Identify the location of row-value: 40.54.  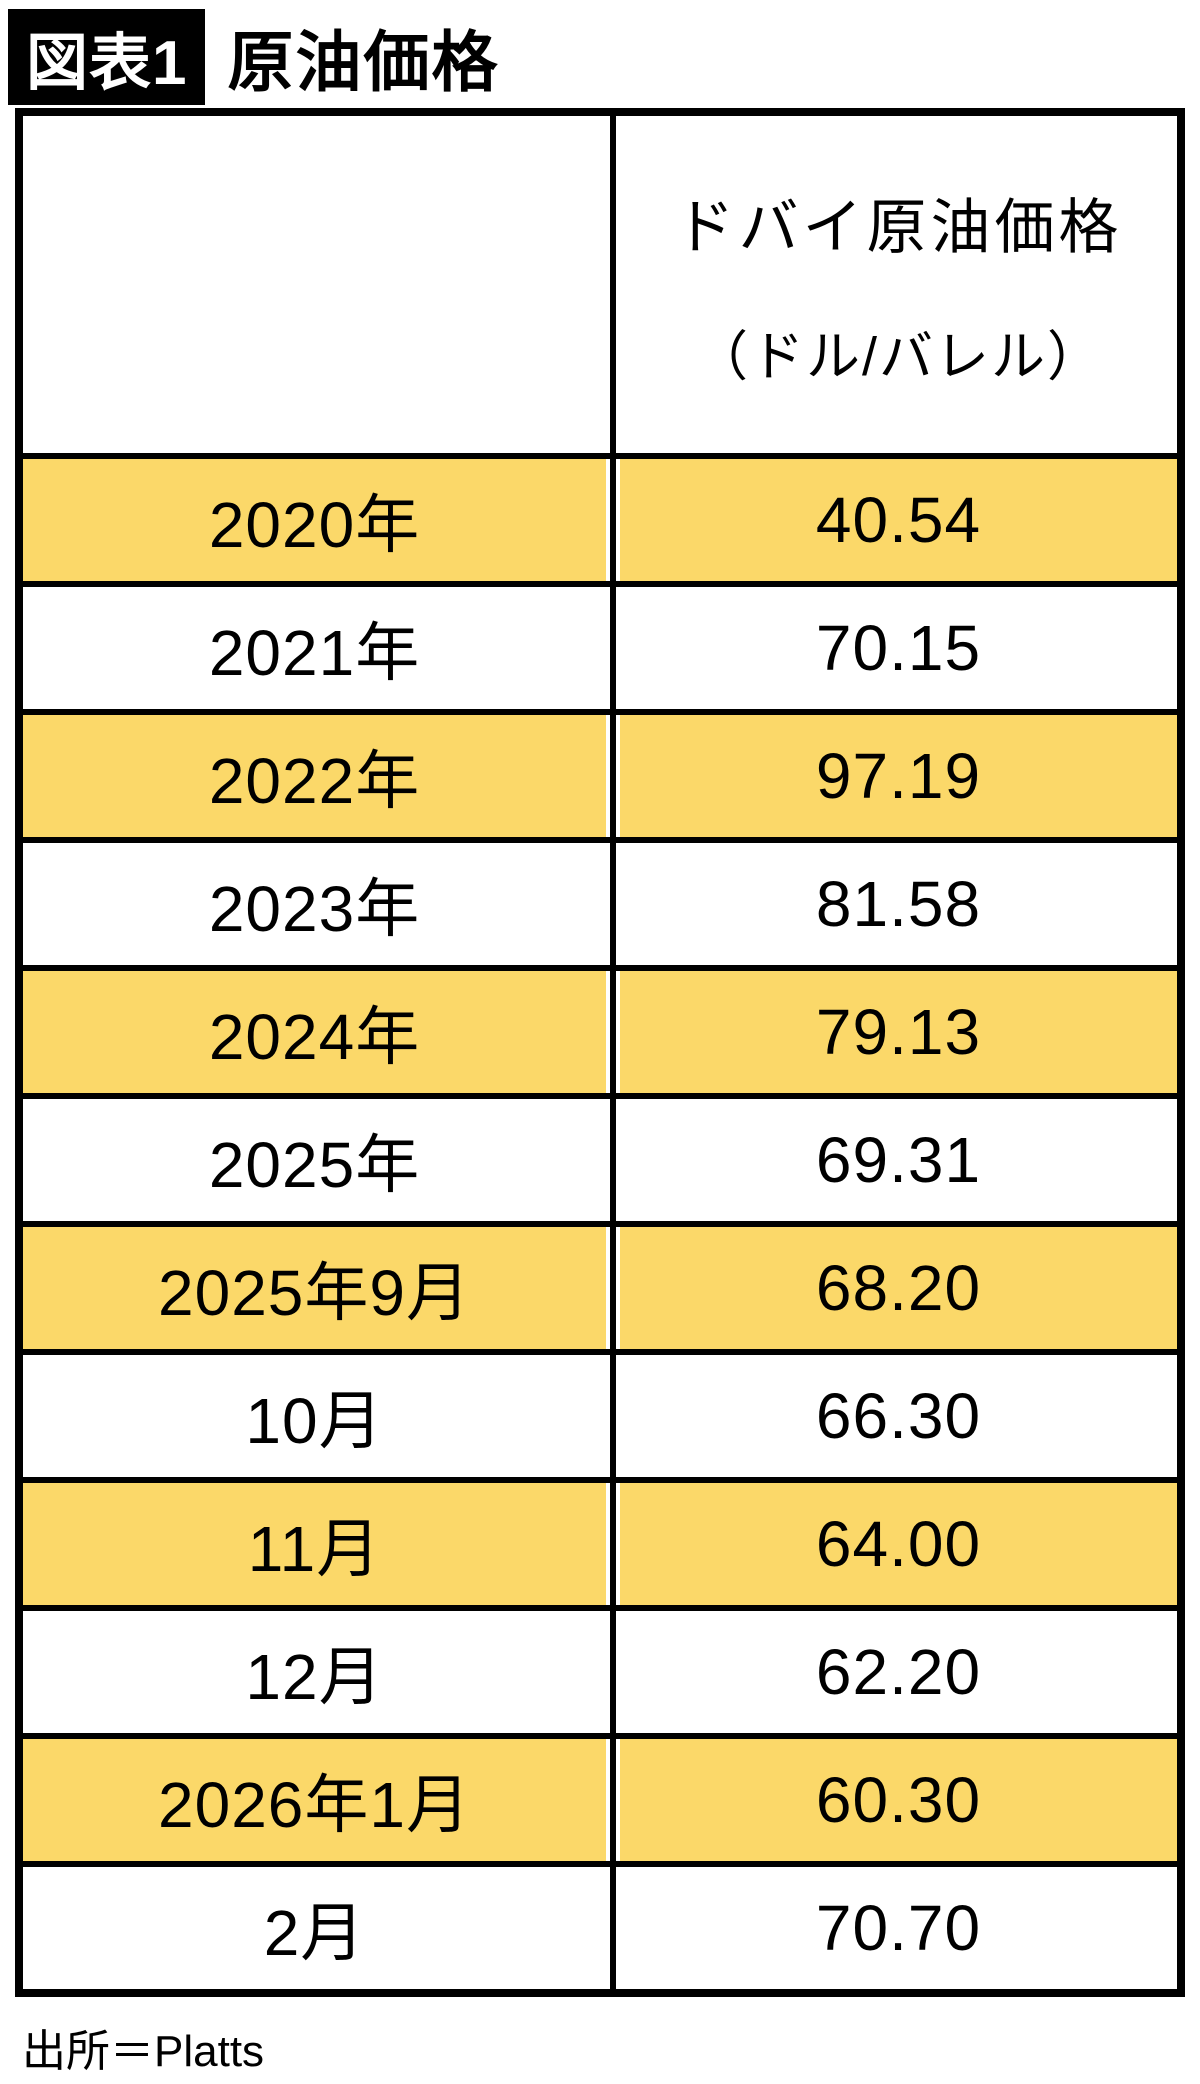
(898, 520).